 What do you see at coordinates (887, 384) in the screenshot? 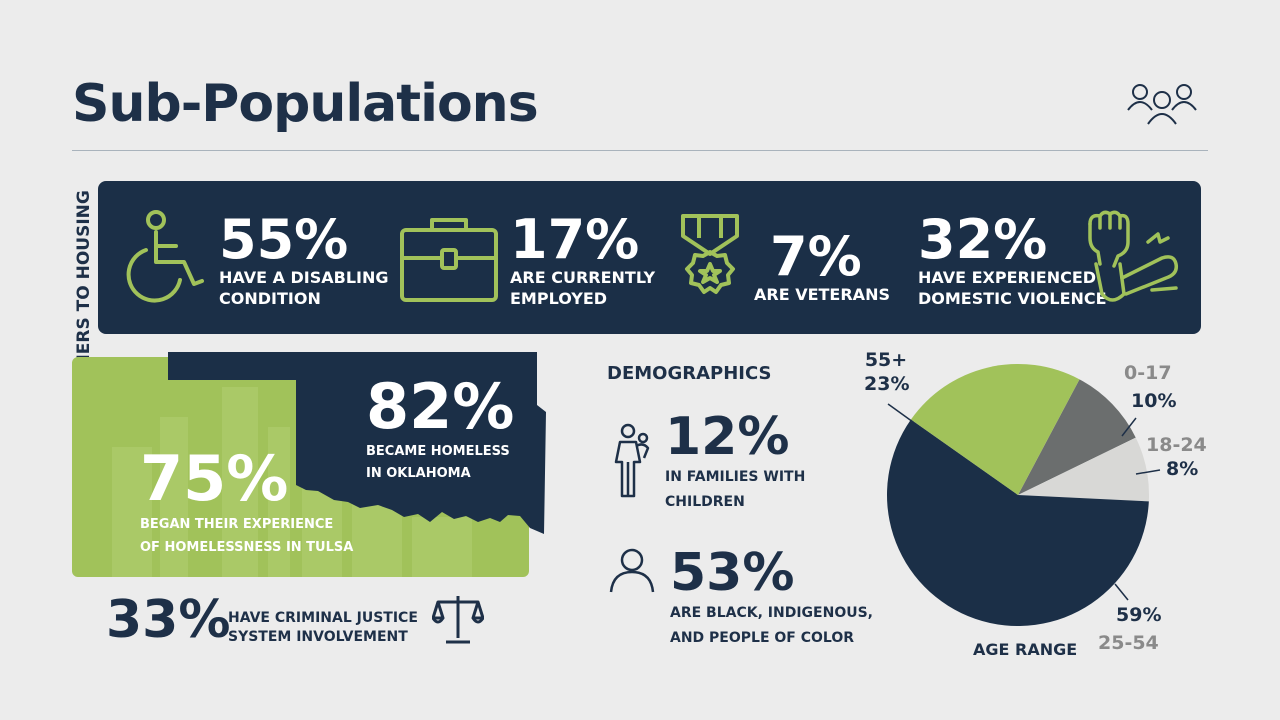
I see `pie-slice-value: 23%` at bounding box center [887, 384].